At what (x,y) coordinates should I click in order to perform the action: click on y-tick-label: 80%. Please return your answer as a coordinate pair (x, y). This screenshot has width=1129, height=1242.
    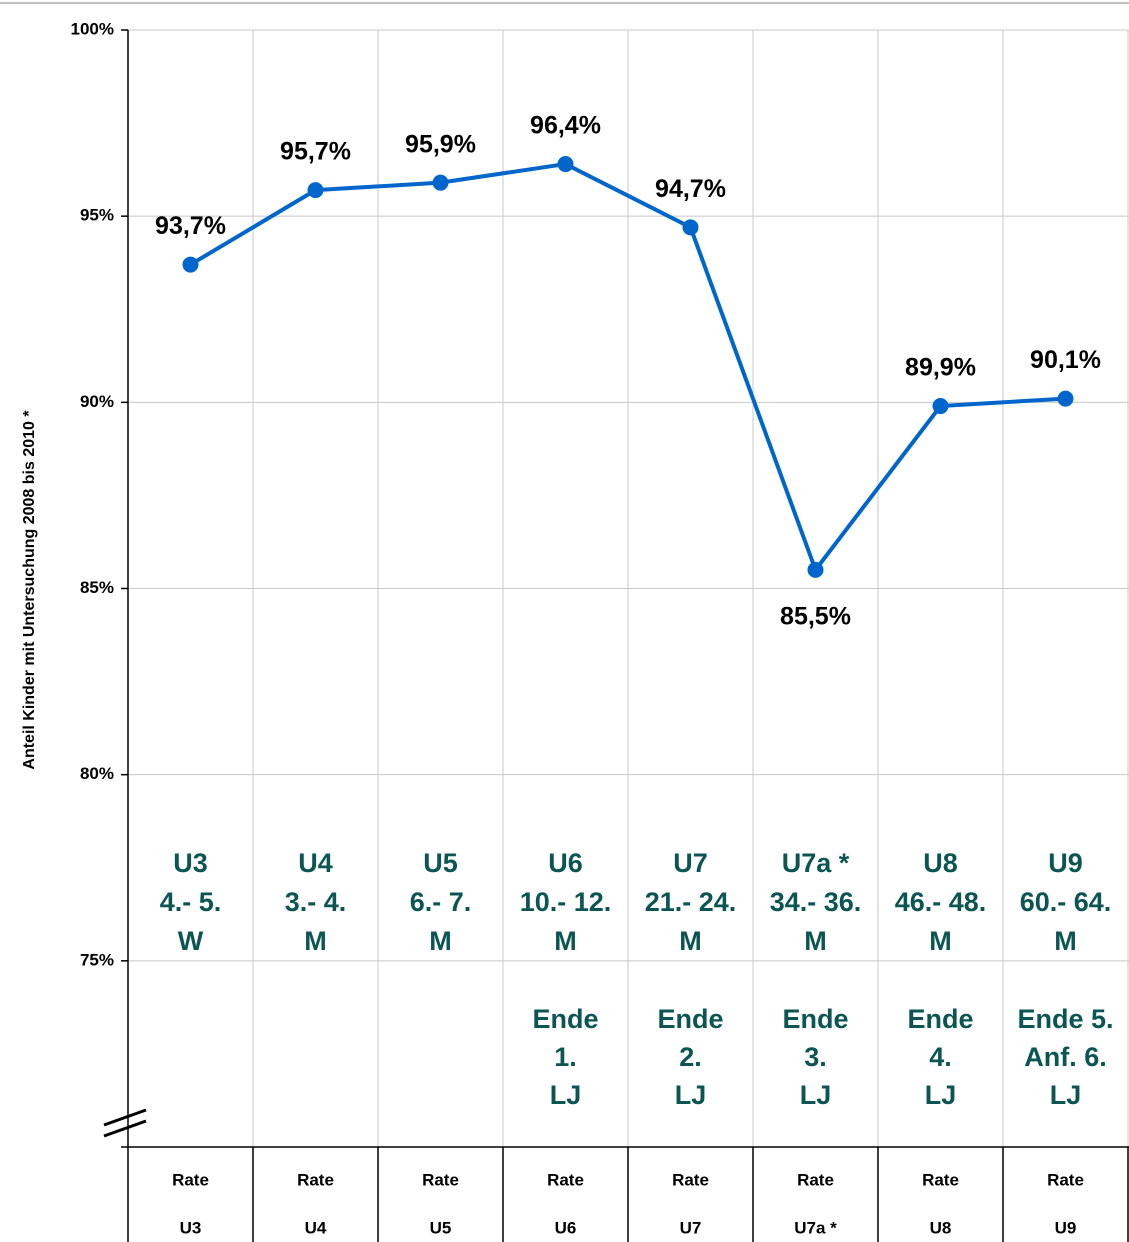
    Looking at the image, I should click on (97, 773).